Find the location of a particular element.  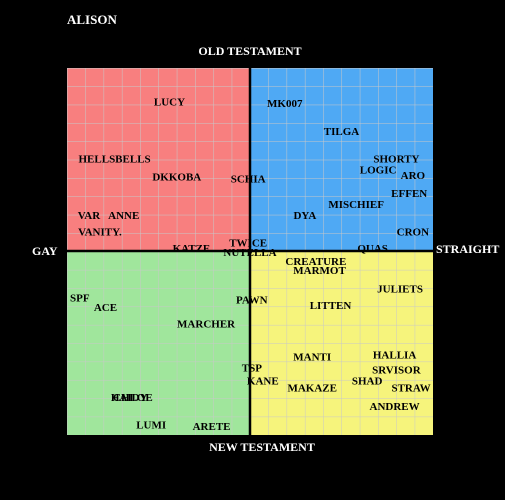

point-label: NUTELLA is located at coordinates (249, 253).